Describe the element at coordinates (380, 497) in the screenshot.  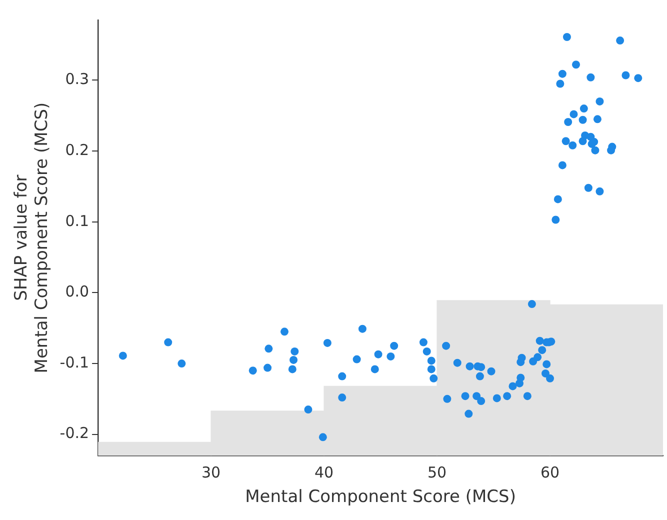
I see `x-axis-title: Mental Component Score (MCS)` at that location.